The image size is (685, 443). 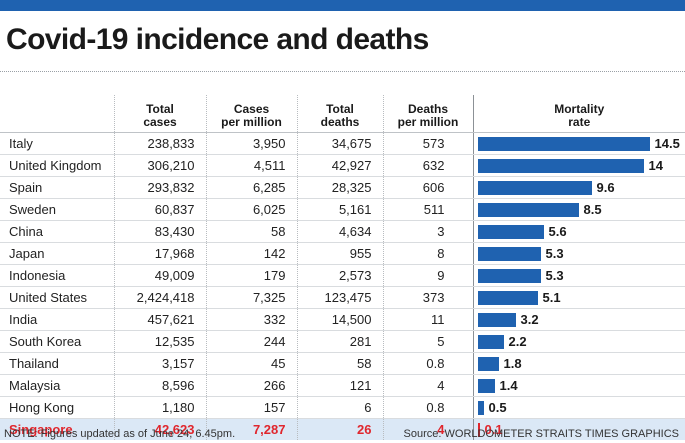 What do you see at coordinates (427, 165) in the screenshot?
I see `deaths-per-million-value: 632` at bounding box center [427, 165].